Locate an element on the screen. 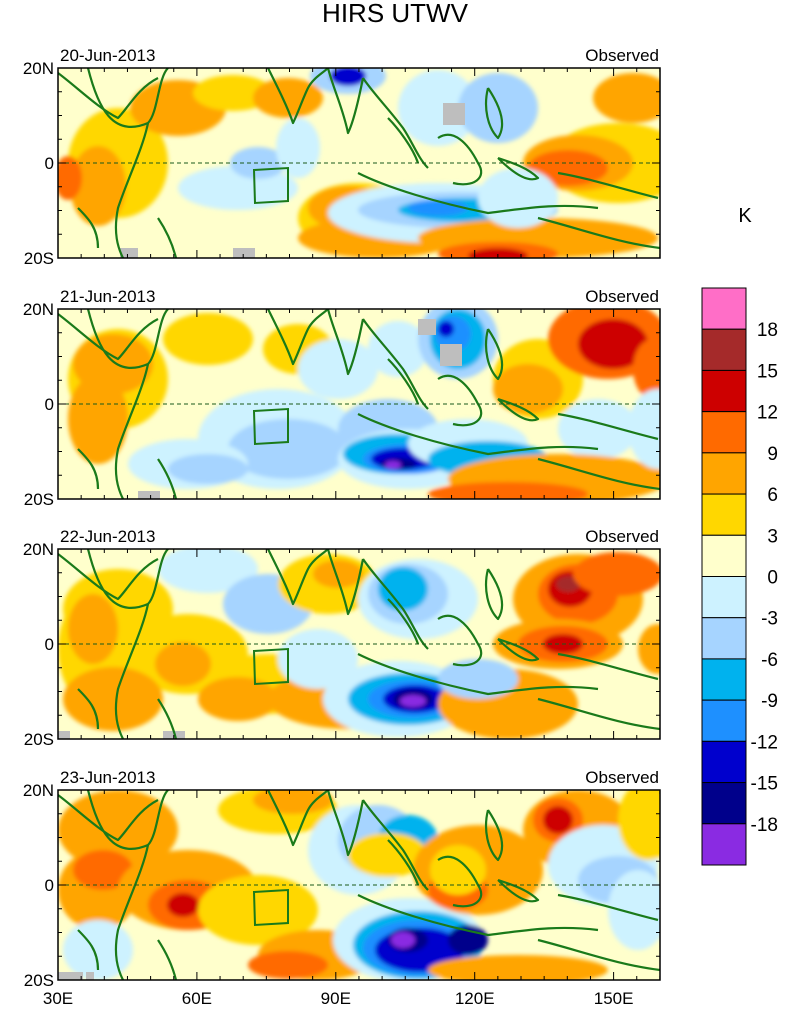  colorbar-level: -15 is located at coordinates (764, 784).